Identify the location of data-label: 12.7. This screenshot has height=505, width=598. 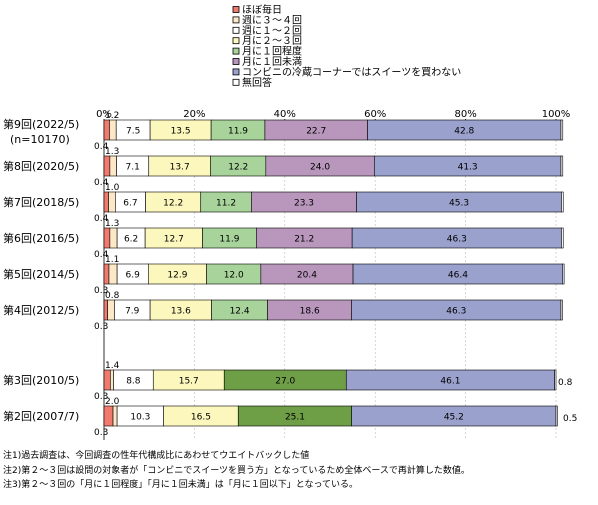
(174, 240).